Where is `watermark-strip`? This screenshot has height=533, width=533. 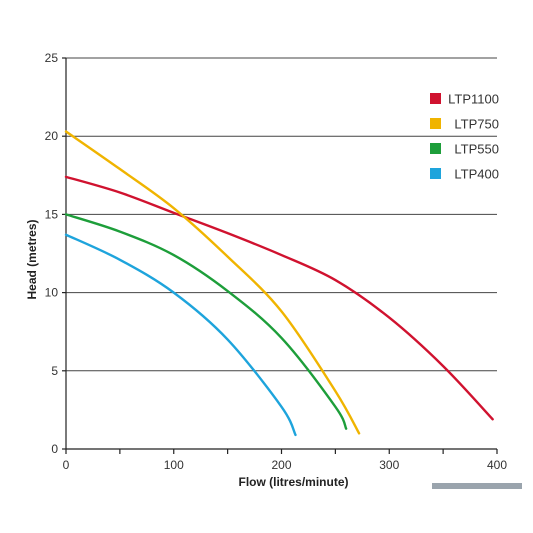 watermark-strip is located at coordinates (477, 486).